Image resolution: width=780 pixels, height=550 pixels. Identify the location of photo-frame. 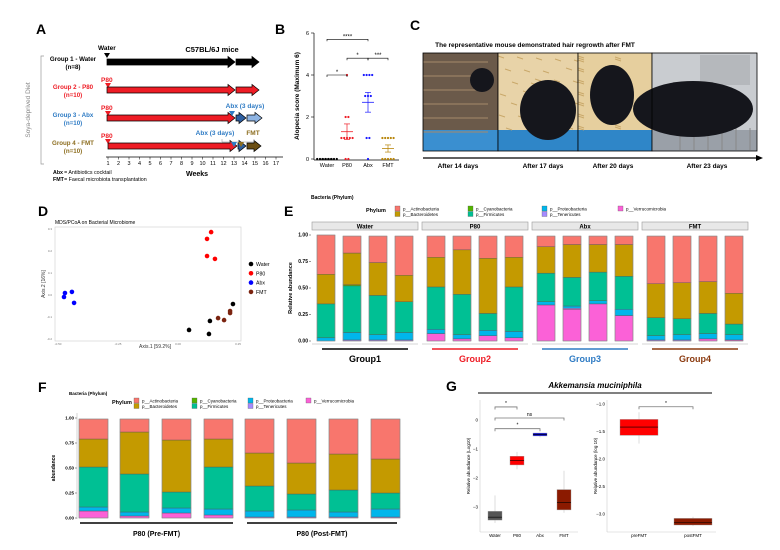
(704, 102).